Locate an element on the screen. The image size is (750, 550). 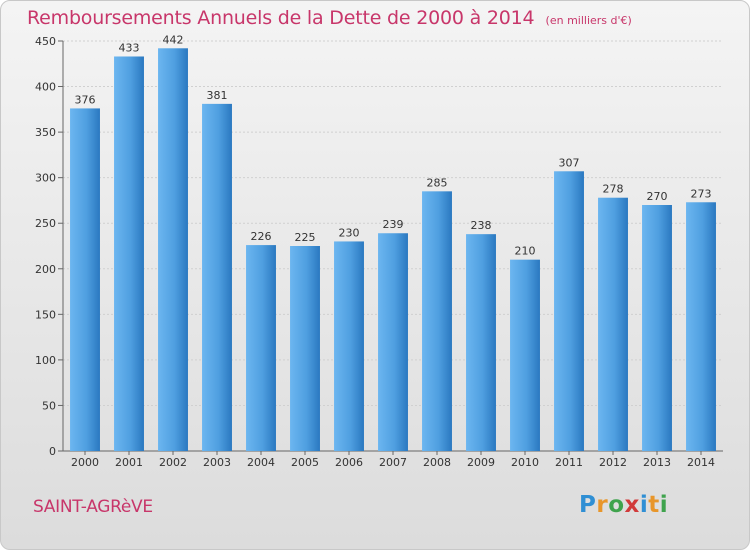
data-label: 278 is located at coordinates (613, 189).